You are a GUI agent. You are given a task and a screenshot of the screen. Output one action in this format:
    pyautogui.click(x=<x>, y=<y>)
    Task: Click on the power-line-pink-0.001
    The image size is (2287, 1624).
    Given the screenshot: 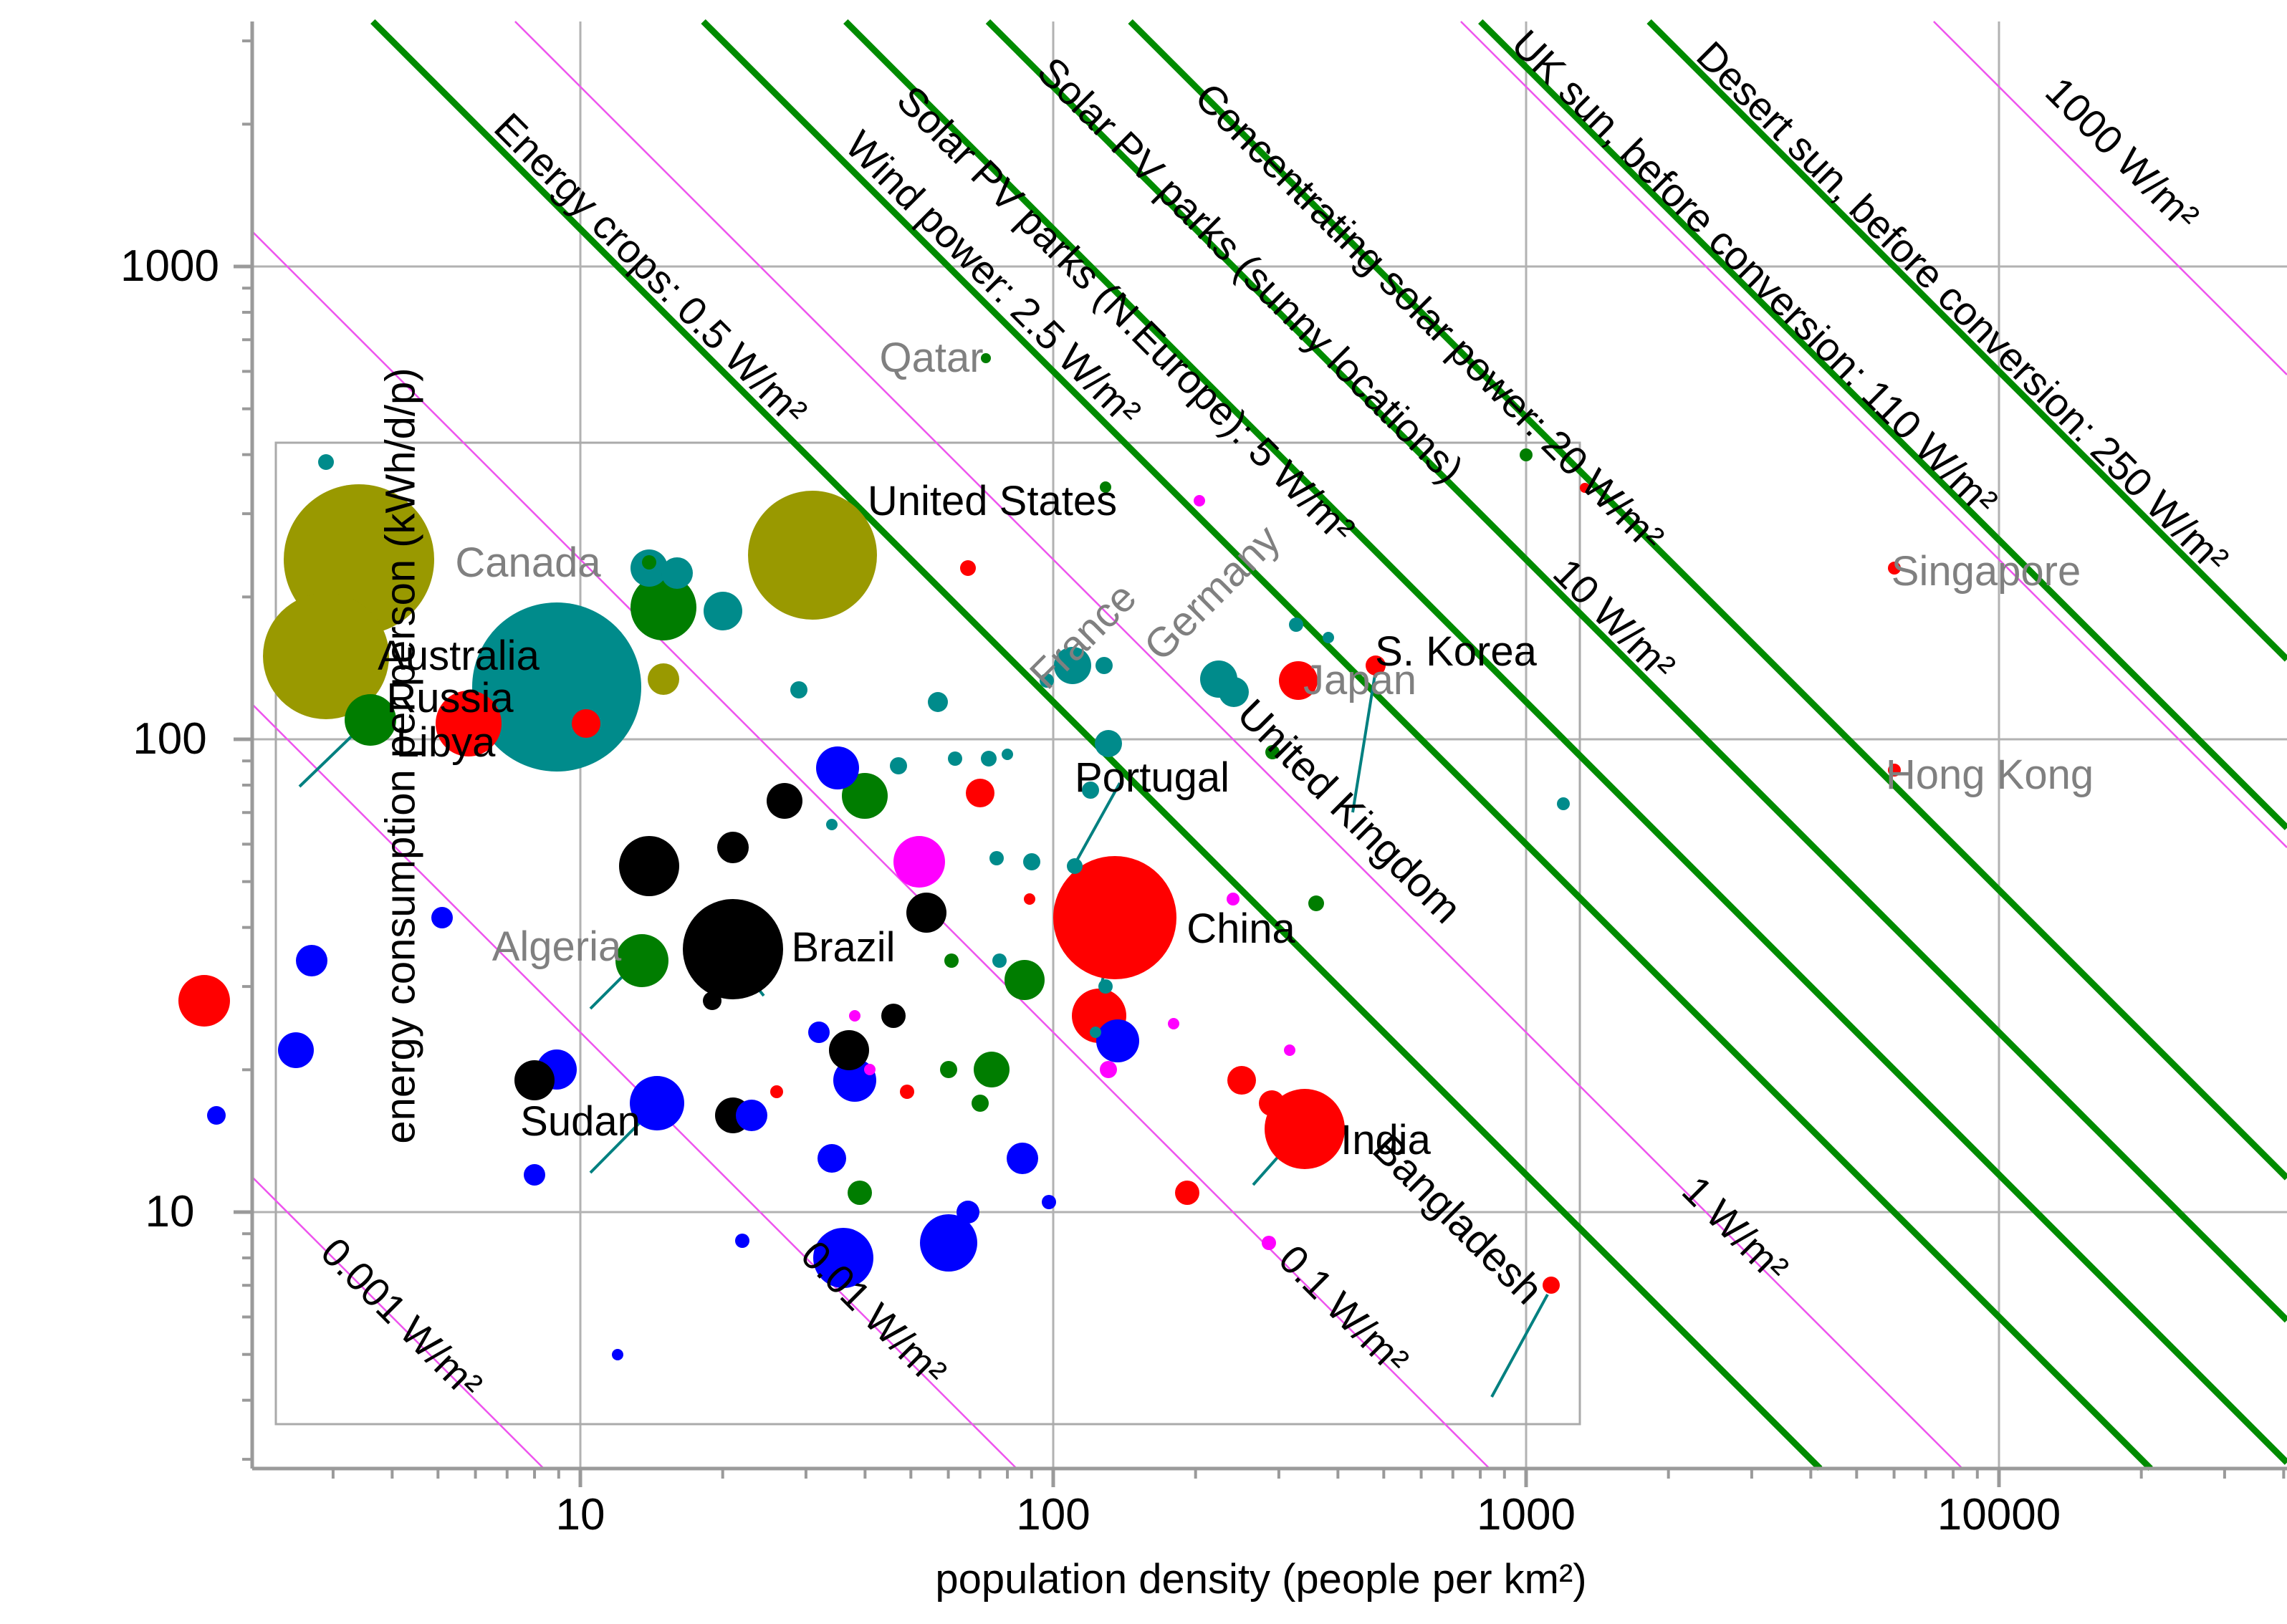 What is the action you would take?
    pyautogui.click(x=398, y=1322)
    